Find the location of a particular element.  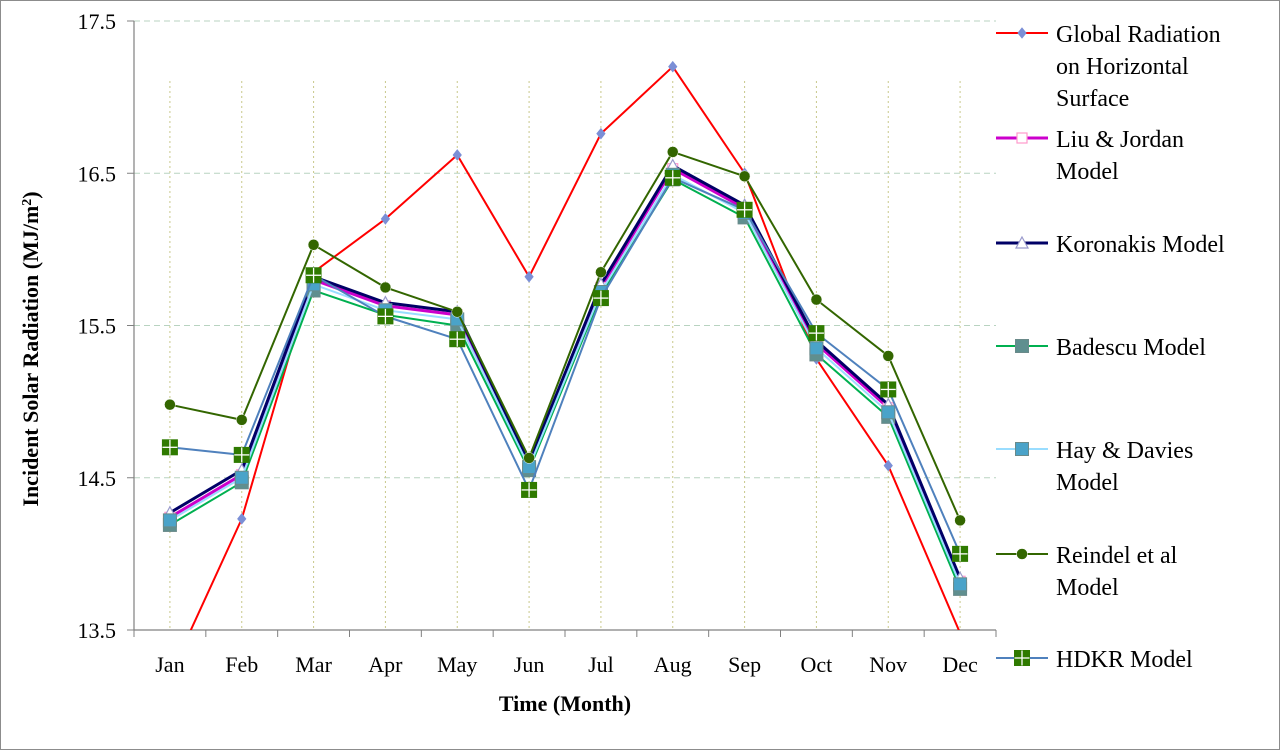

y-tick-label: 17.5 is located at coordinates (97, 21).